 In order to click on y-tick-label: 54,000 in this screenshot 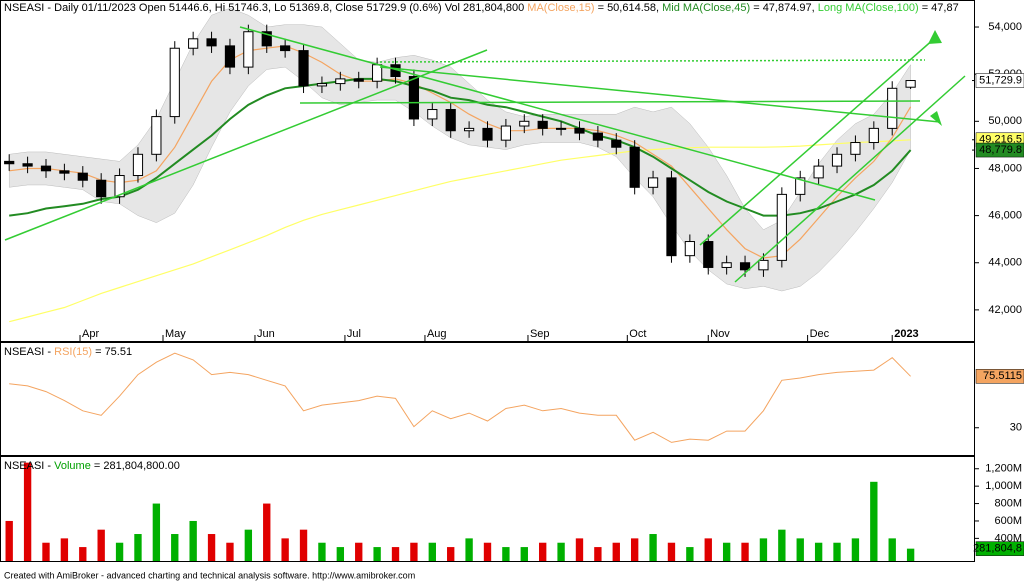, I will do `click(1005, 27)`.